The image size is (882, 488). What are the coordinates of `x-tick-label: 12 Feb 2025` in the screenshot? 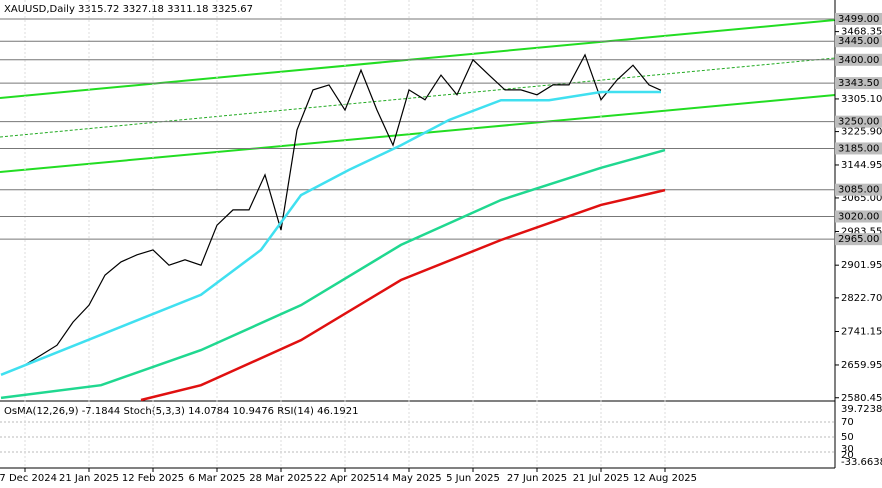 It's located at (153, 478).